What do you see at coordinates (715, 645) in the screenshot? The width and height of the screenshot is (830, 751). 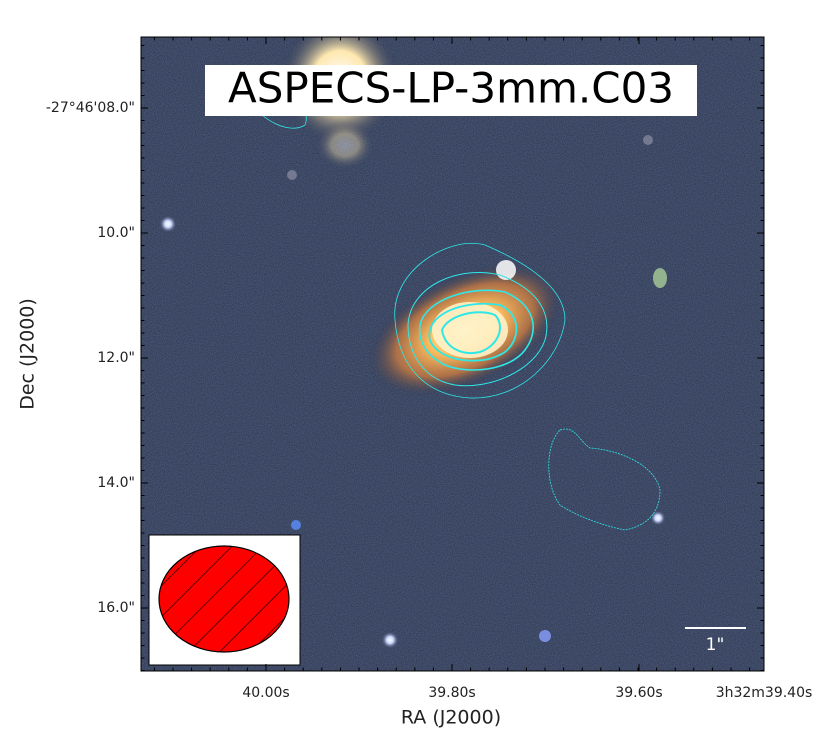 I see `scale-bar-label: 1"` at bounding box center [715, 645].